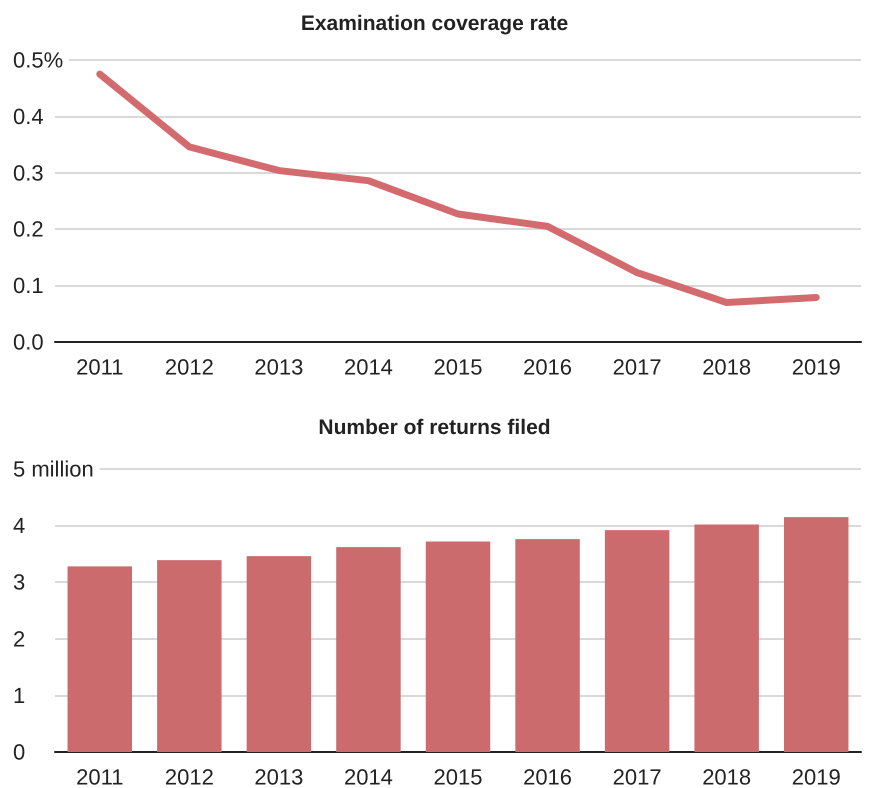 The width and height of the screenshot is (869, 788). What do you see at coordinates (28, 285) in the screenshot?
I see `y-tick-label: 0.1` at bounding box center [28, 285].